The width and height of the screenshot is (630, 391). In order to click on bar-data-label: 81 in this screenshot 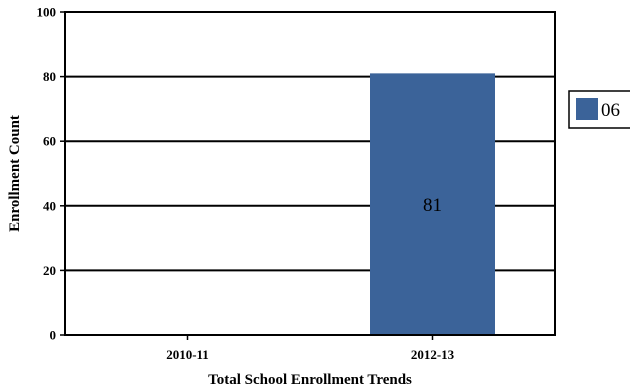, I will do `click(432, 205)`.